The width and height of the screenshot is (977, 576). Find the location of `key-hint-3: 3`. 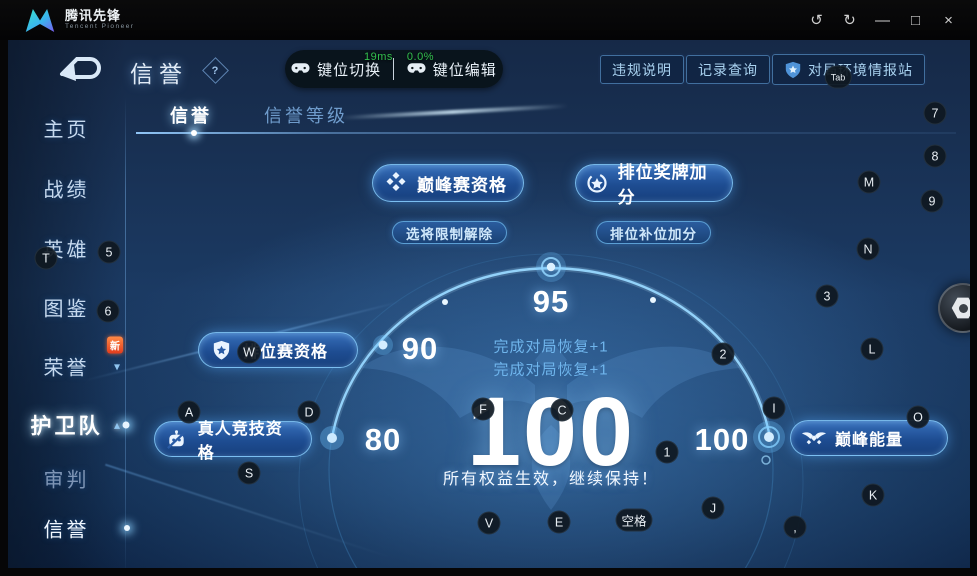

key-hint-3: 3 is located at coordinates (827, 296).